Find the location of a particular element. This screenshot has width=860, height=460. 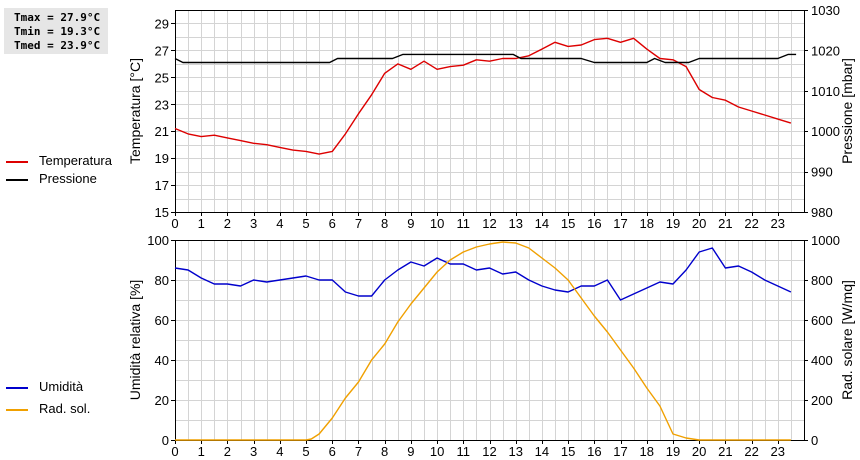

legend-label-radiation: Rad. sol. is located at coordinates (65, 408).